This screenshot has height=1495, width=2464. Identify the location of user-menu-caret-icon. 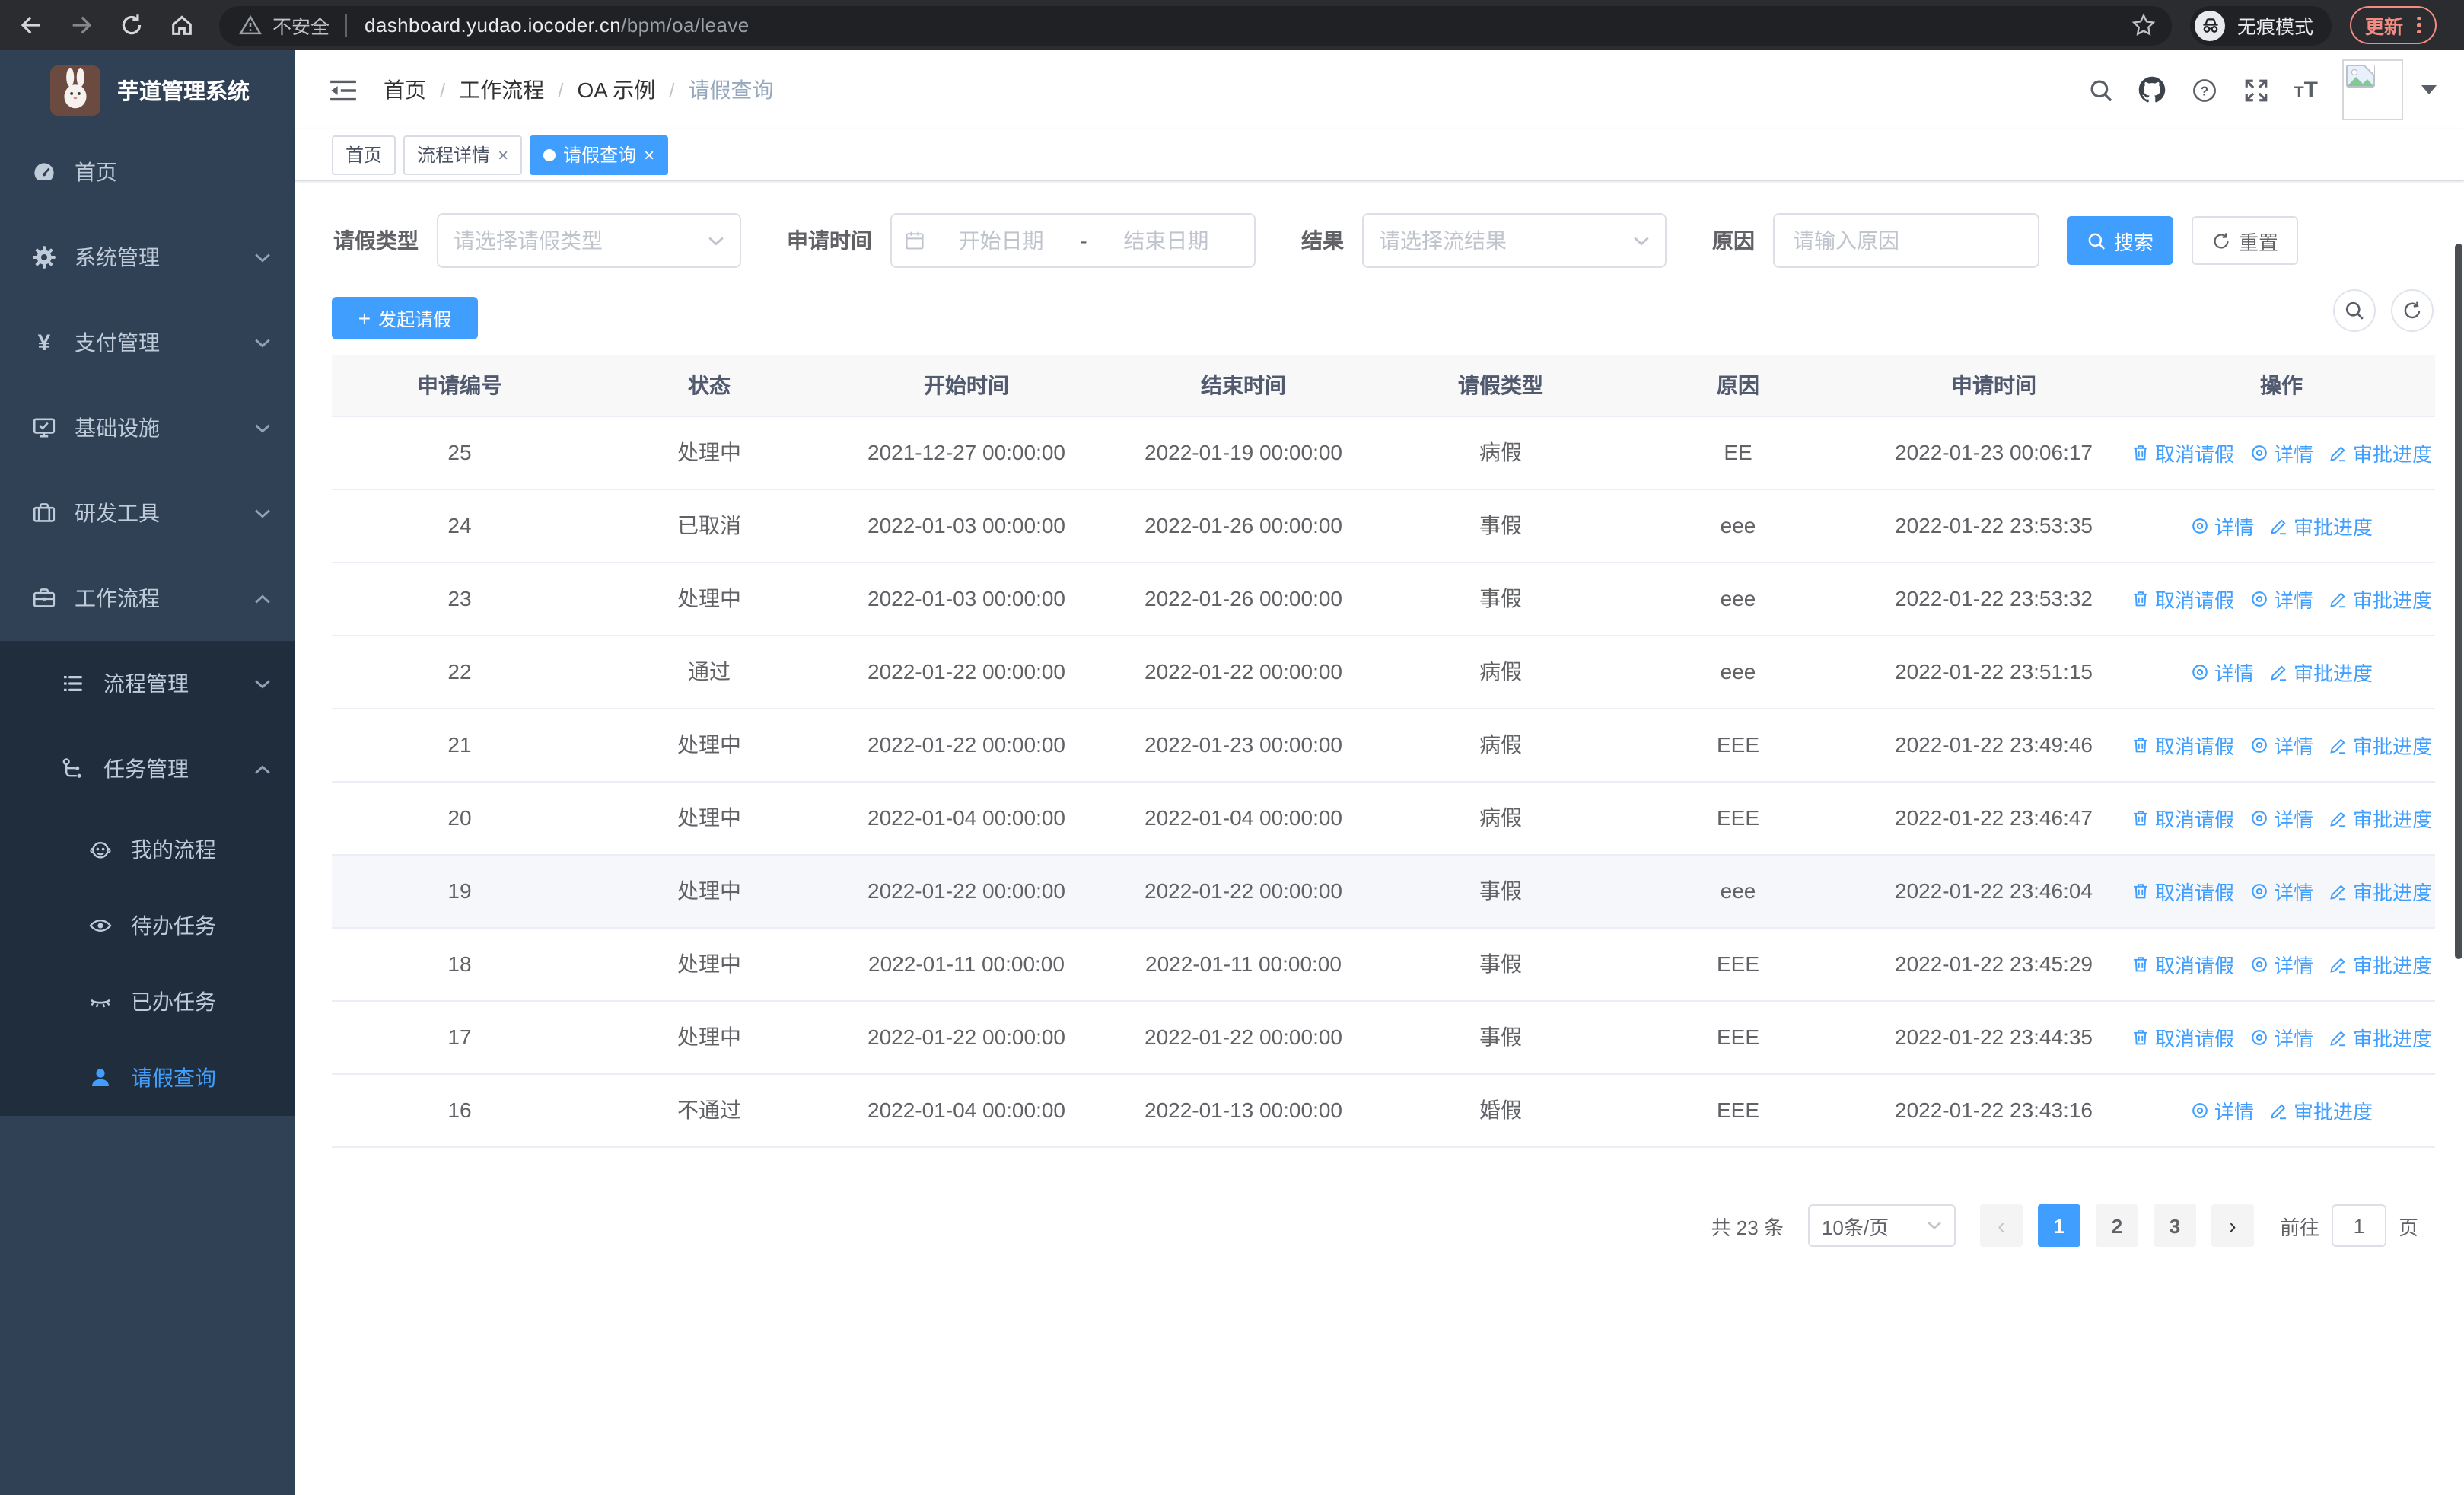
(2429, 90).